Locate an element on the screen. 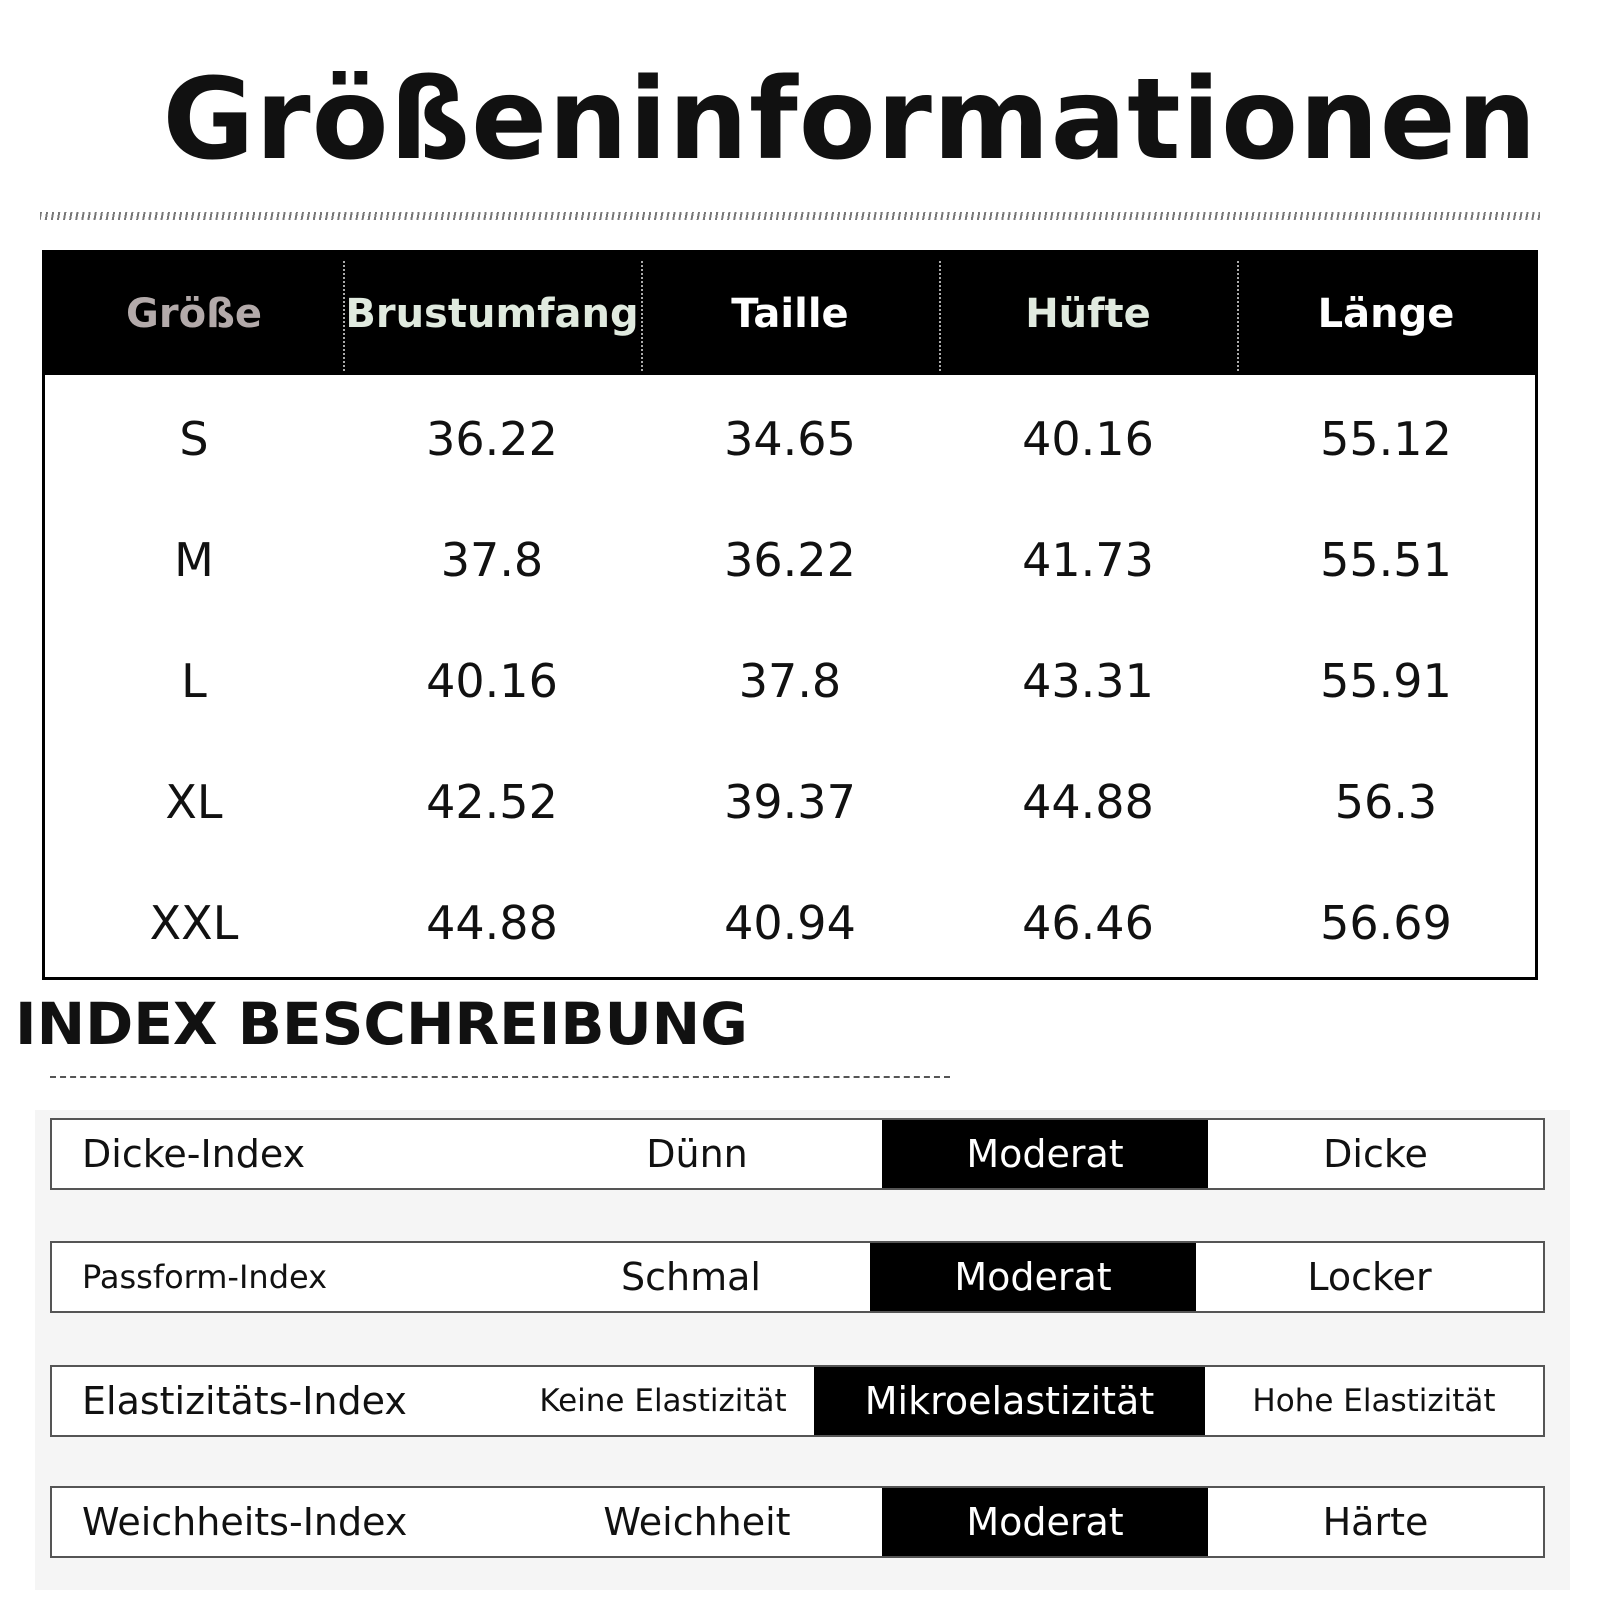 Image resolution: width=1600 pixels, height=1600 pixels. index-option: Dünn is located at coordinates (697, 1154).